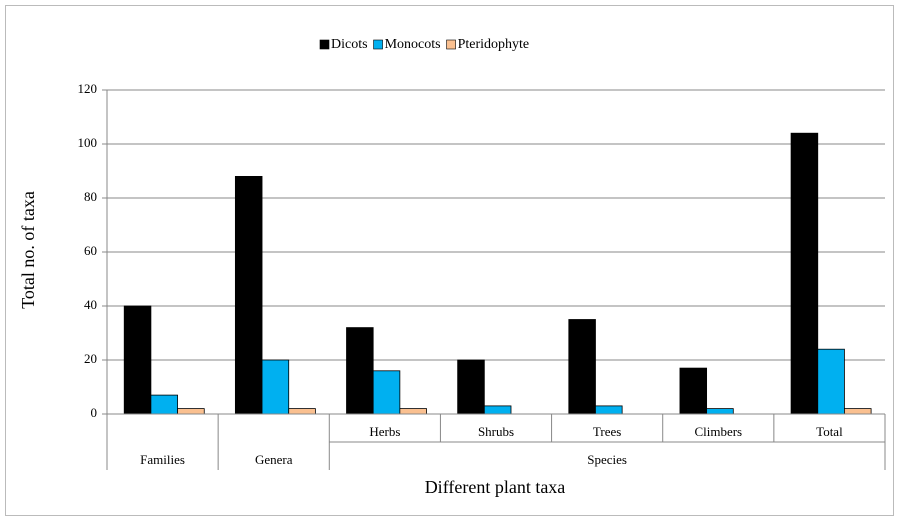  Describe the element at coordinates (494, 44) in the screenshot. I see `legend-label: Pteridophyte` at that location.